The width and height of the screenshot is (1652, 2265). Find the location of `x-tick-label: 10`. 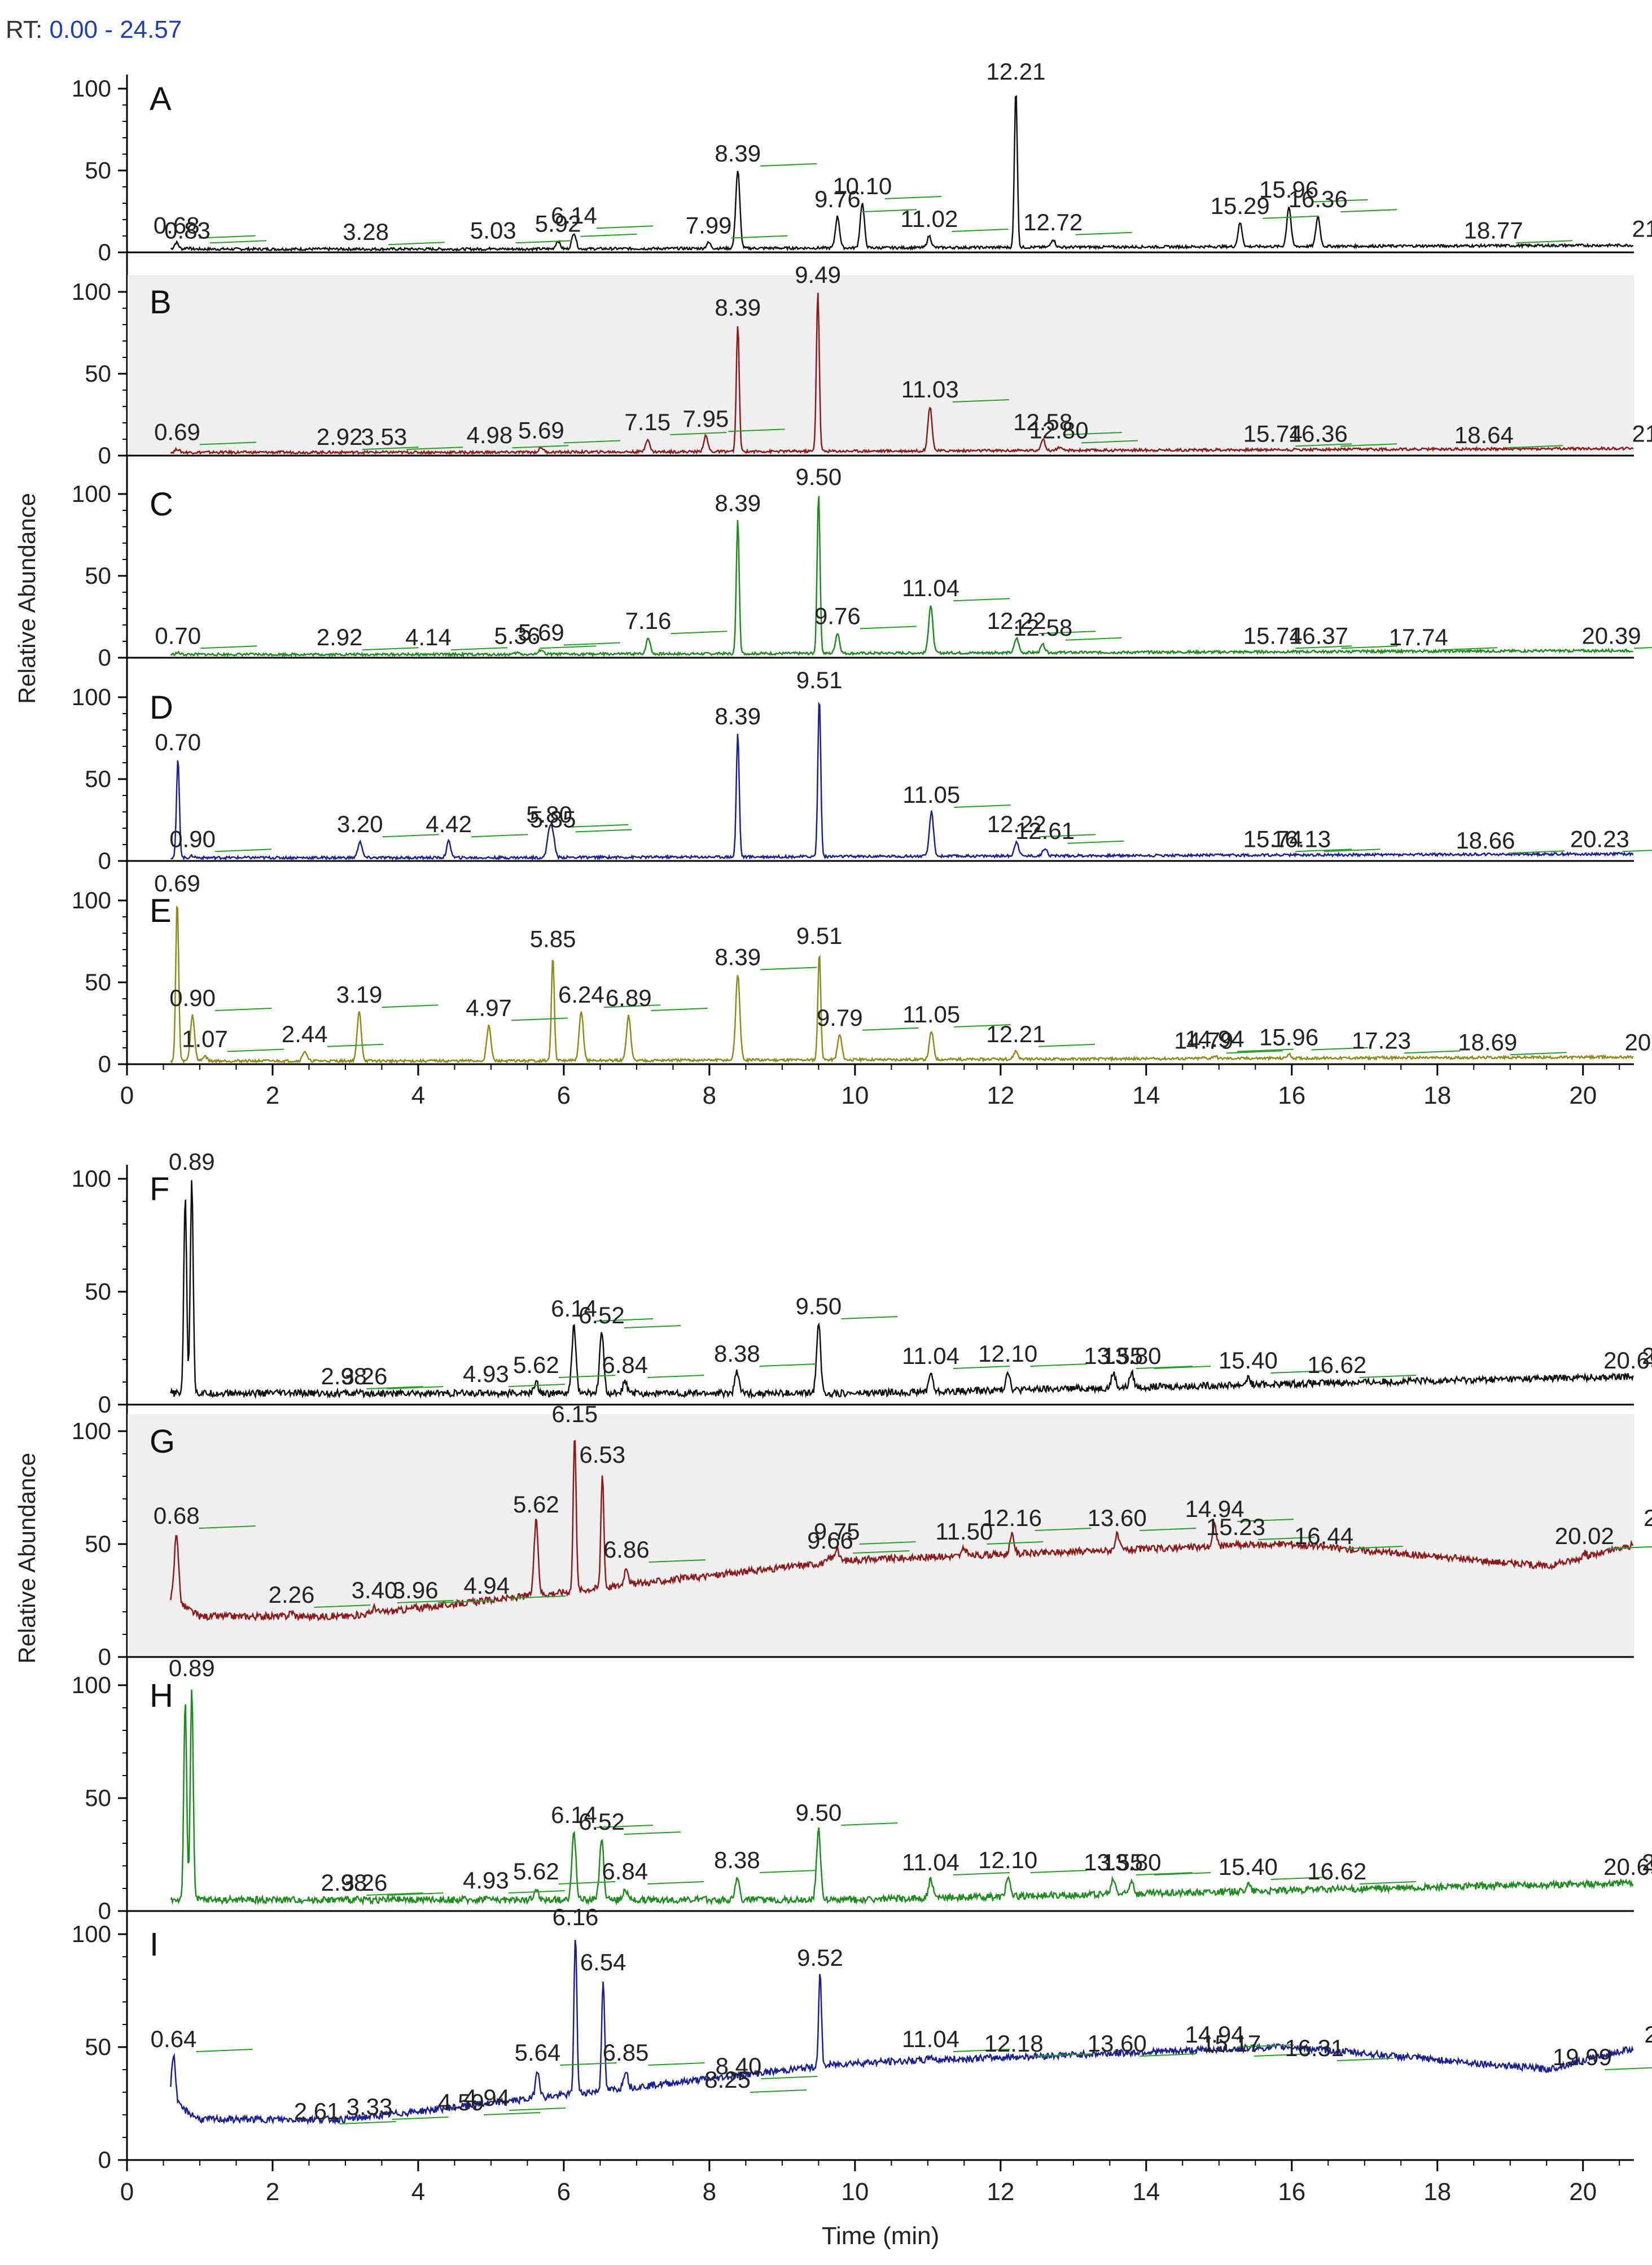

x-tick-label: 10 is located at coordinates (855, 1095).